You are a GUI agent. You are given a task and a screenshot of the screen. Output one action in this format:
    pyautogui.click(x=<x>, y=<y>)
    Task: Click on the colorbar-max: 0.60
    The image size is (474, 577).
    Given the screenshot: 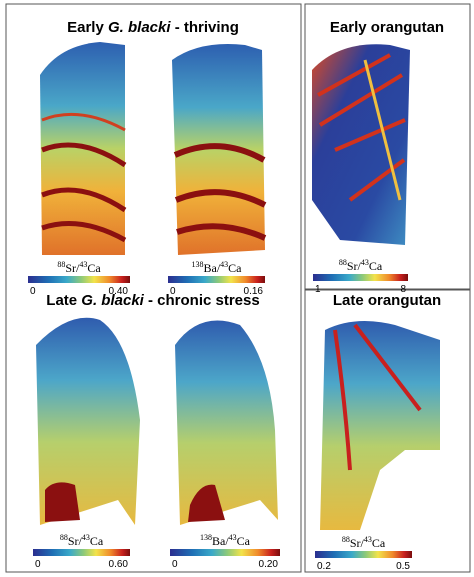 What is the action you would take?
    pyautogui.click(x=119, y=564)
    